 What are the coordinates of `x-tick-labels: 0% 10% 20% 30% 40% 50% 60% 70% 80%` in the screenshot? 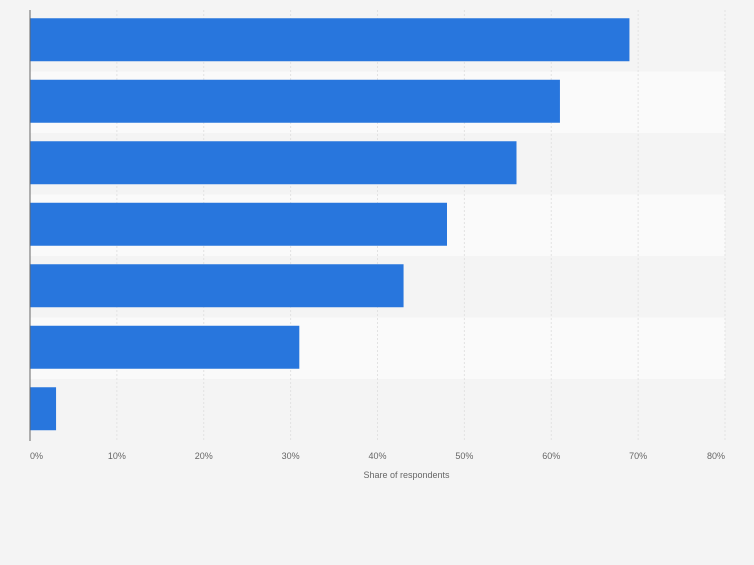 It's located at (377, 456).